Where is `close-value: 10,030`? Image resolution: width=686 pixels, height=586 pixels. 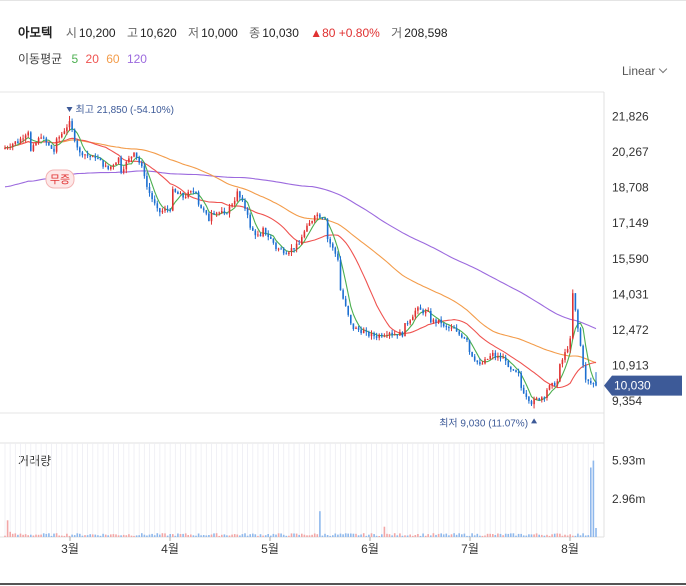
close-value: 10,030 is located at coordinates (280, 33).